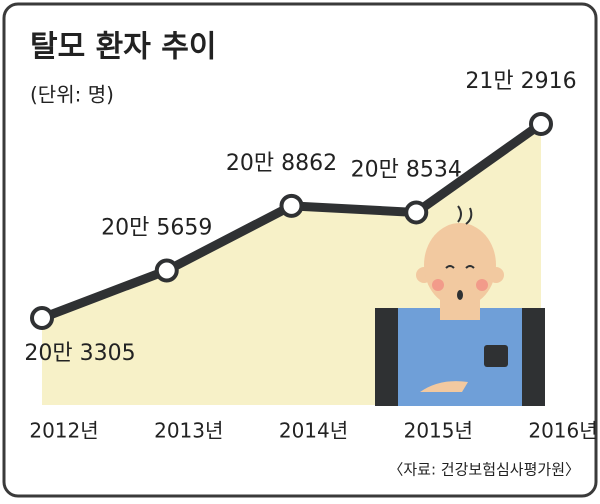 The width and height of the screenshot is (600, 504). What do you see at coordinates (484, 470) in the screenshot?
I see `source: 〈자료: 건강보험심사평가원〉` at bounding box center [484, 470].